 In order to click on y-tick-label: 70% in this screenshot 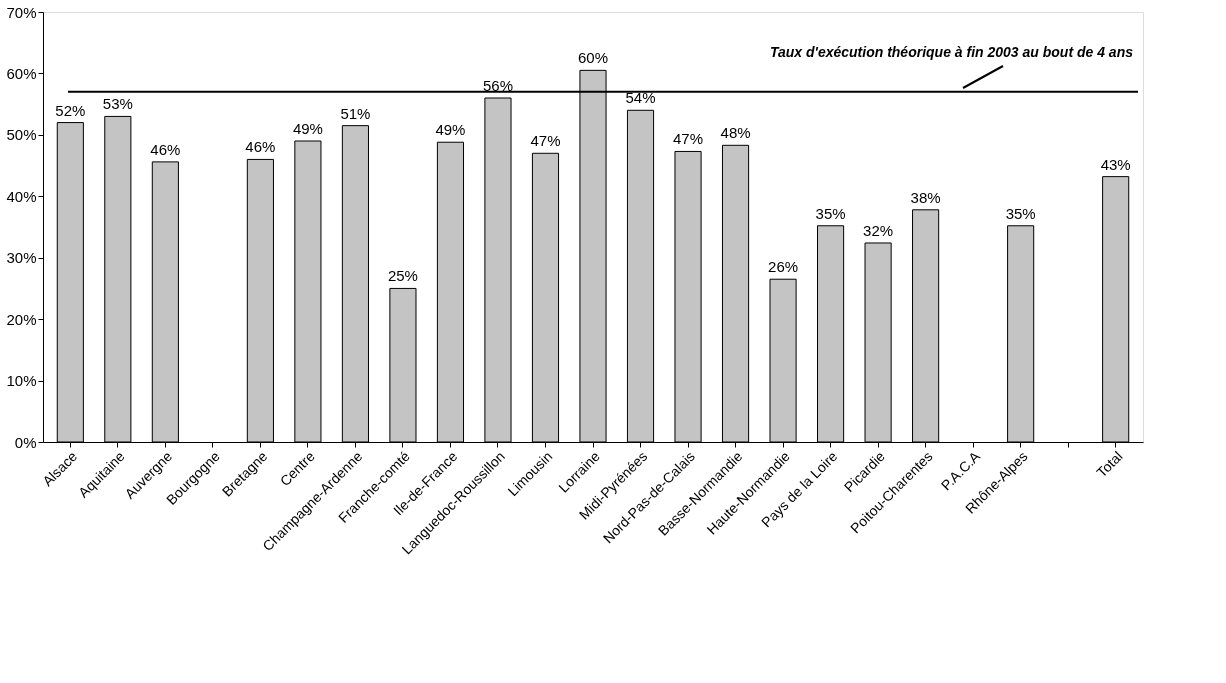, I will do `click(21, 12)`.